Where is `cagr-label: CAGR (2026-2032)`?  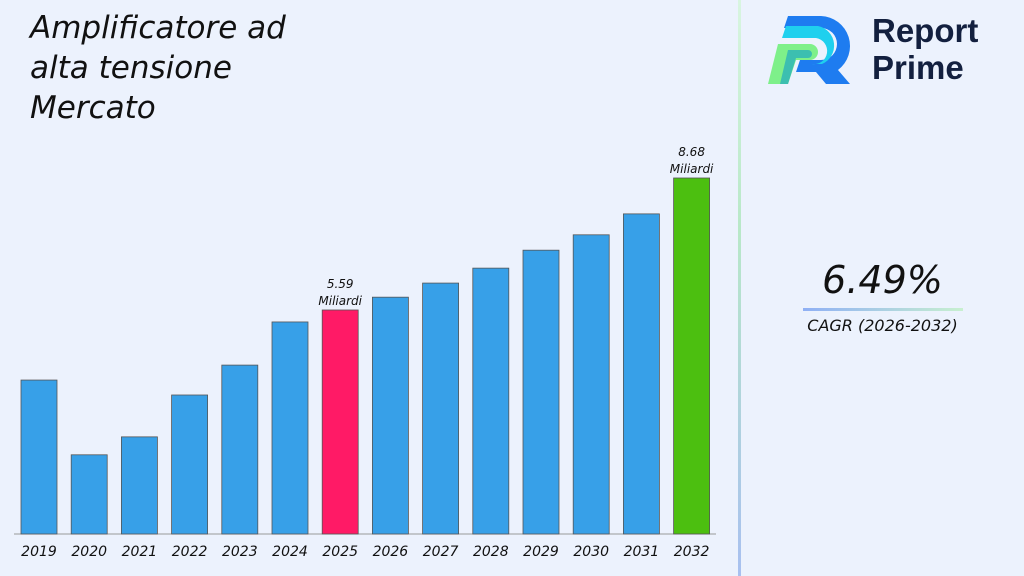 cagr-label: CAGR (2026-2032) is located at coordinates (882, 325).